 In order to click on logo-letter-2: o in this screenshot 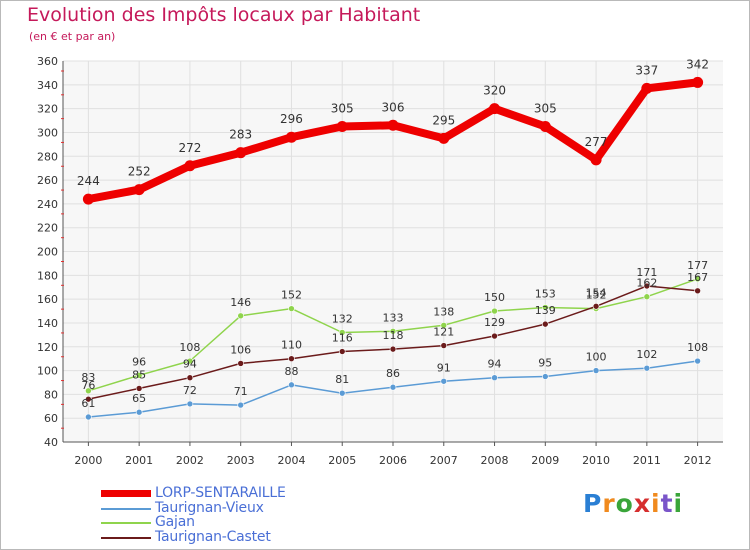, I will do `click(624, 503)`.